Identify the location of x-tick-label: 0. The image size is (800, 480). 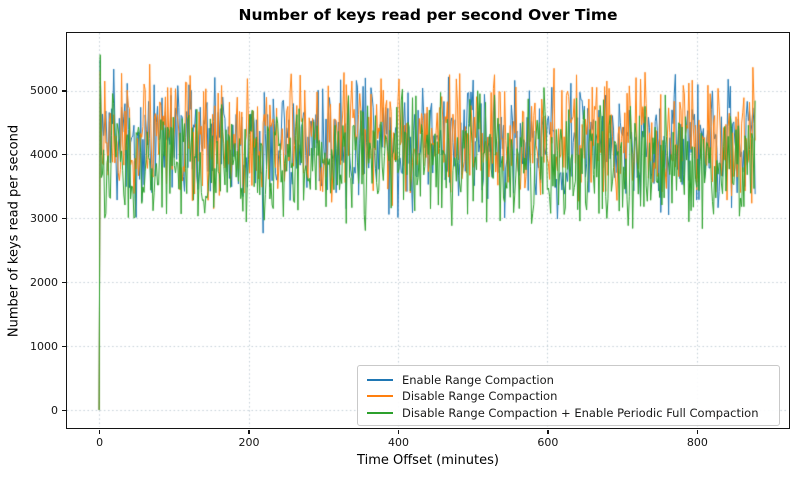
(100, 442).